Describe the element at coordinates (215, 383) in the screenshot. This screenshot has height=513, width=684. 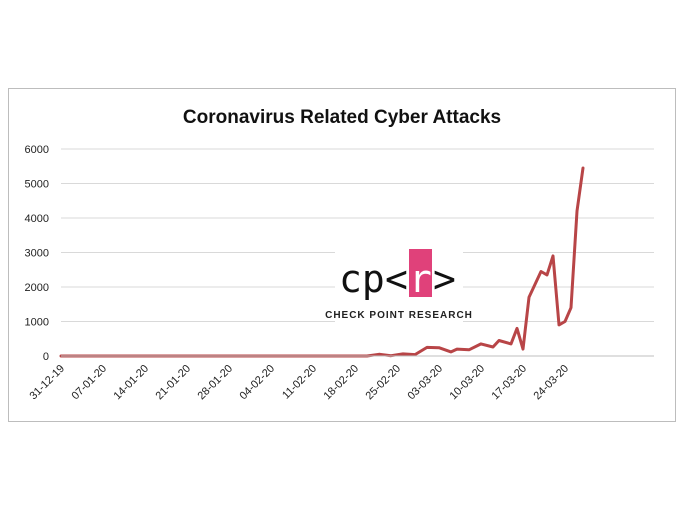
I see `x-tick-label: 28-01-20` at that location.